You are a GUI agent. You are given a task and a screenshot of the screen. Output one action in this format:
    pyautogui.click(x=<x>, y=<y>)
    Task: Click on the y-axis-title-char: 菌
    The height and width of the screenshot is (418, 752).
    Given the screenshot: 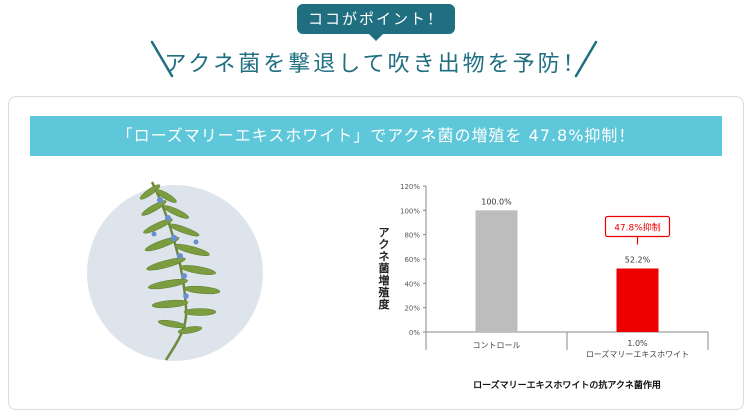 What is the action you would take?
    pyautogui.click(x=384, y=268)
    